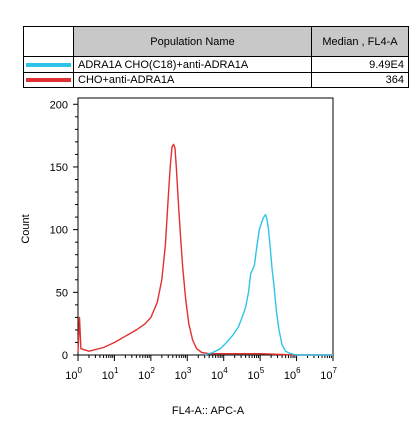  What do you see at coordinates (62, 293) in the screenshot?
I see `y-tick-label-1: 50` at bounding box center [62, 293].